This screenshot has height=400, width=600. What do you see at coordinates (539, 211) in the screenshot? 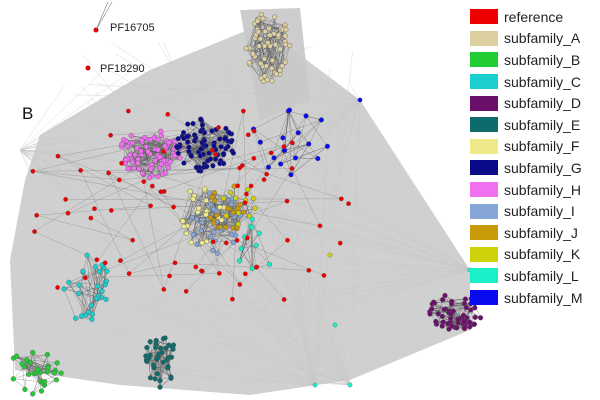
I see `legend-label: subfamily_I` at bounding box center [539, 211].